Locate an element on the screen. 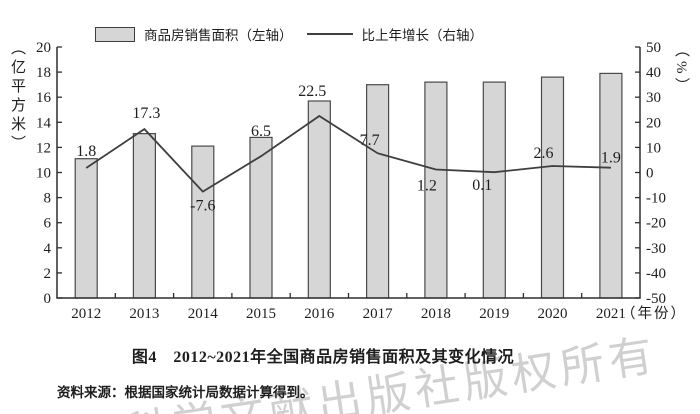 The height and width of the screenshot is (414, 700). year-label-2014: 2014 is located at coordinates (203, 314).